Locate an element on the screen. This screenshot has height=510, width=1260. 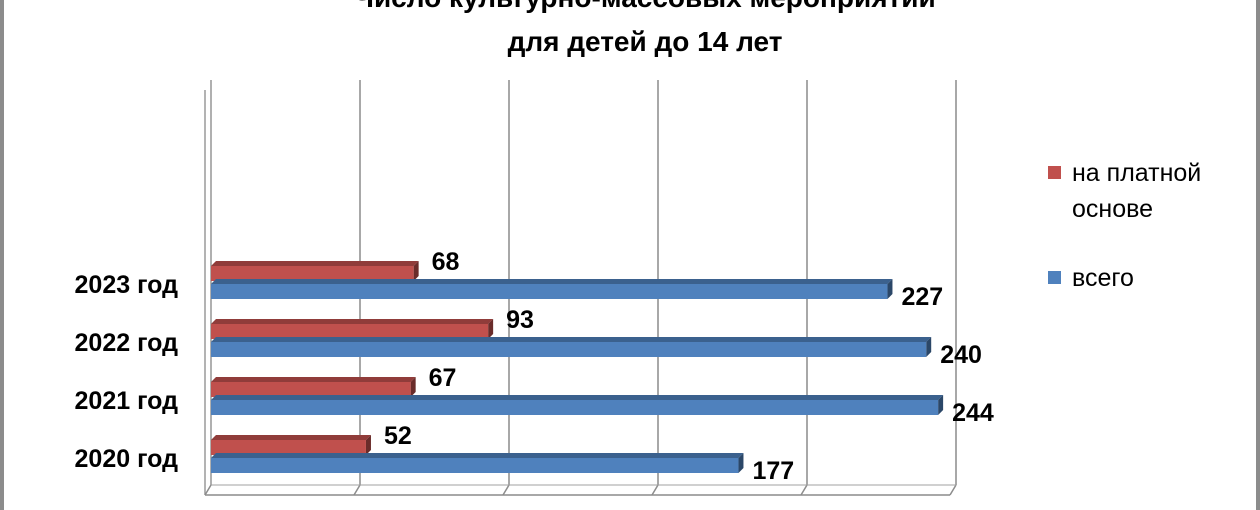
chart-subtitle: для детей до 14 лет is located at coordinates (645, 41).